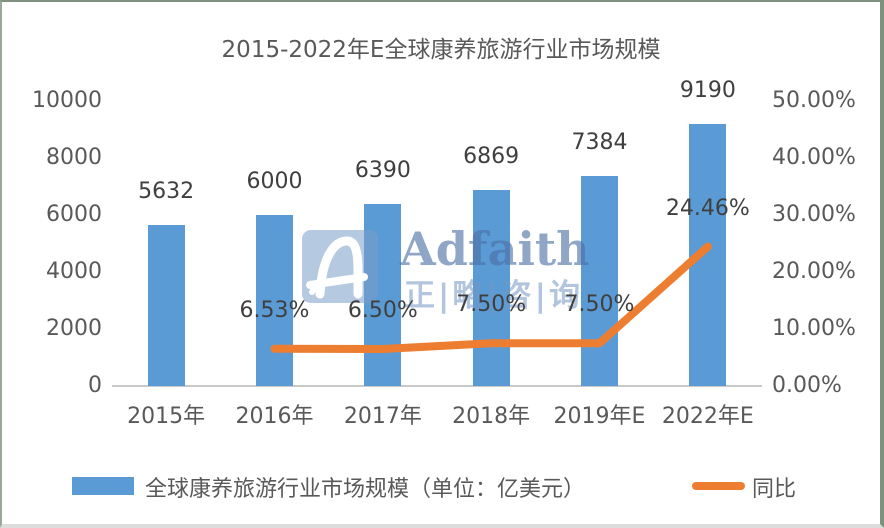 This screenshot has height=528, width=884. Describe the element at coordinates (599, 142) in the screenshot. I see `bar-value-label: 7384` at that location.